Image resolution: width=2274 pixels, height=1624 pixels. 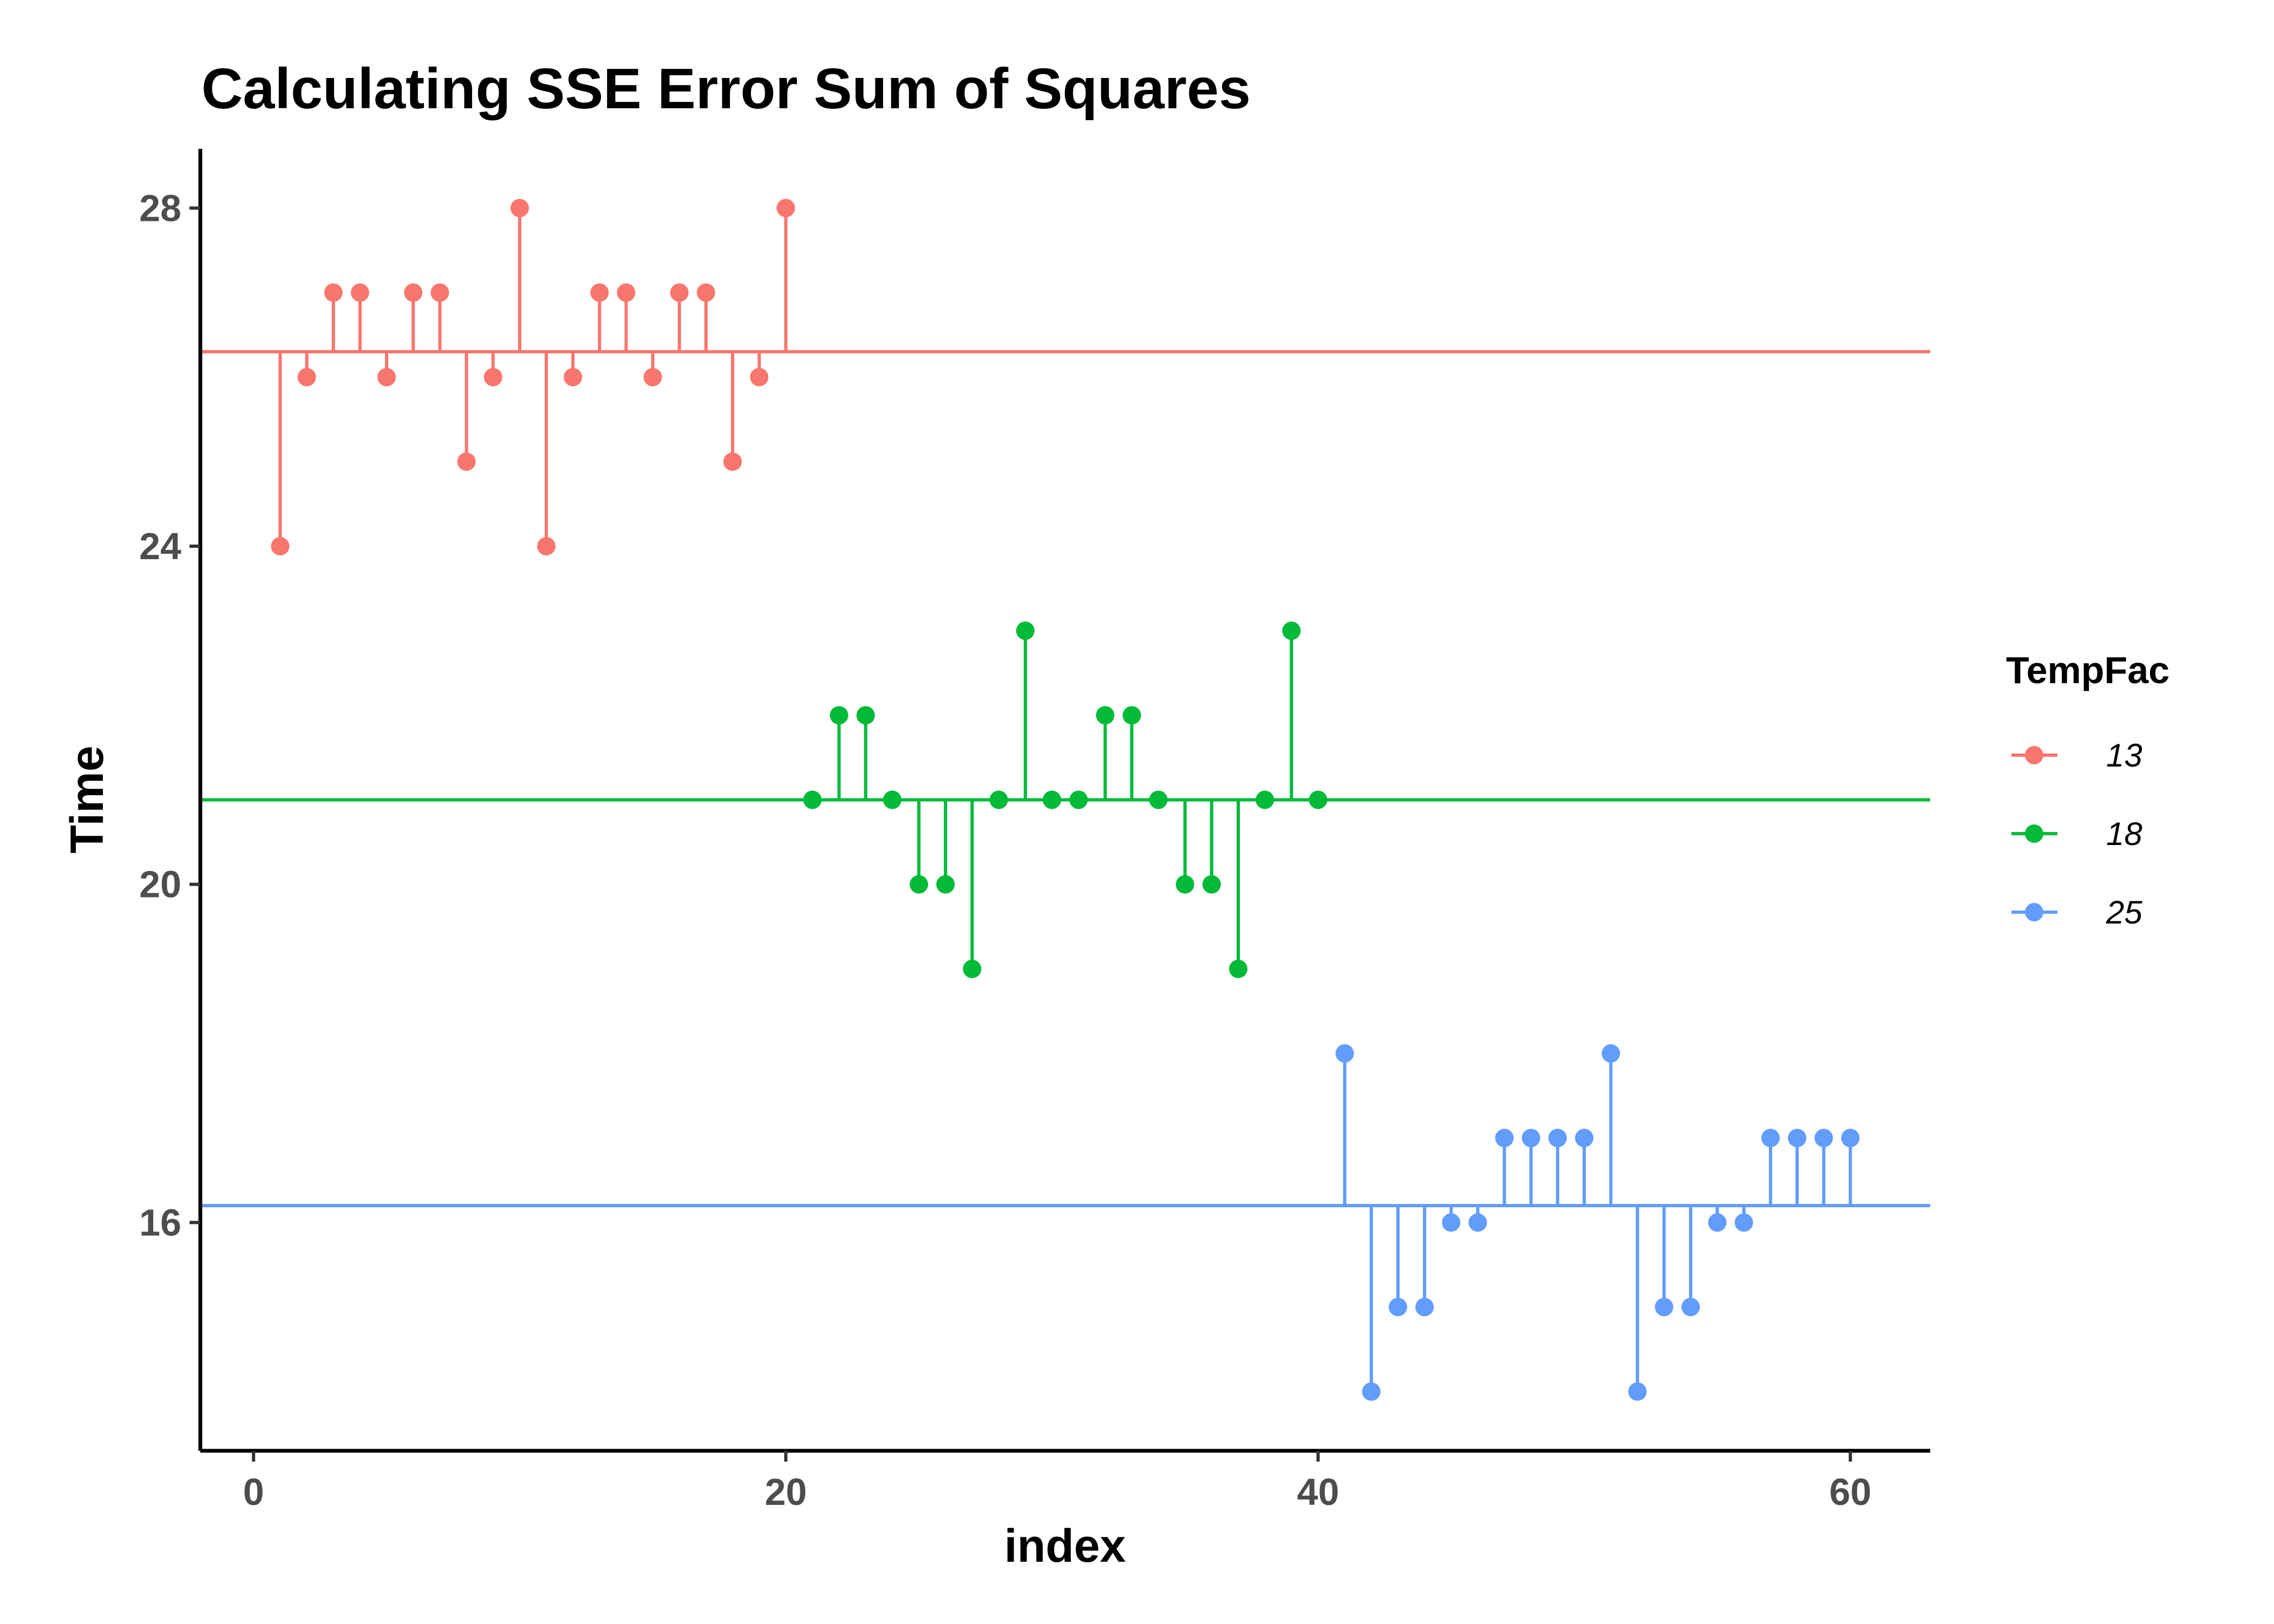 I want to click on y-axis-title: Time, so click(x=87, y=799).